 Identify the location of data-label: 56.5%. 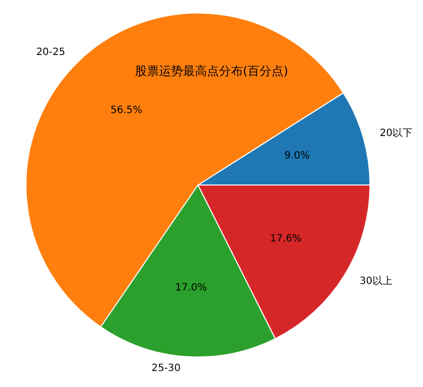
(126, 110).